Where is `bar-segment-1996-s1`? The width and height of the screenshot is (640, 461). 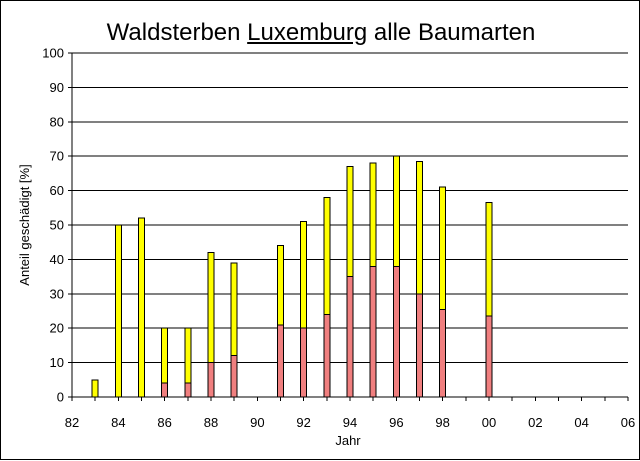
bar-segment-1996-s1 is located at coordinates (396, 331).